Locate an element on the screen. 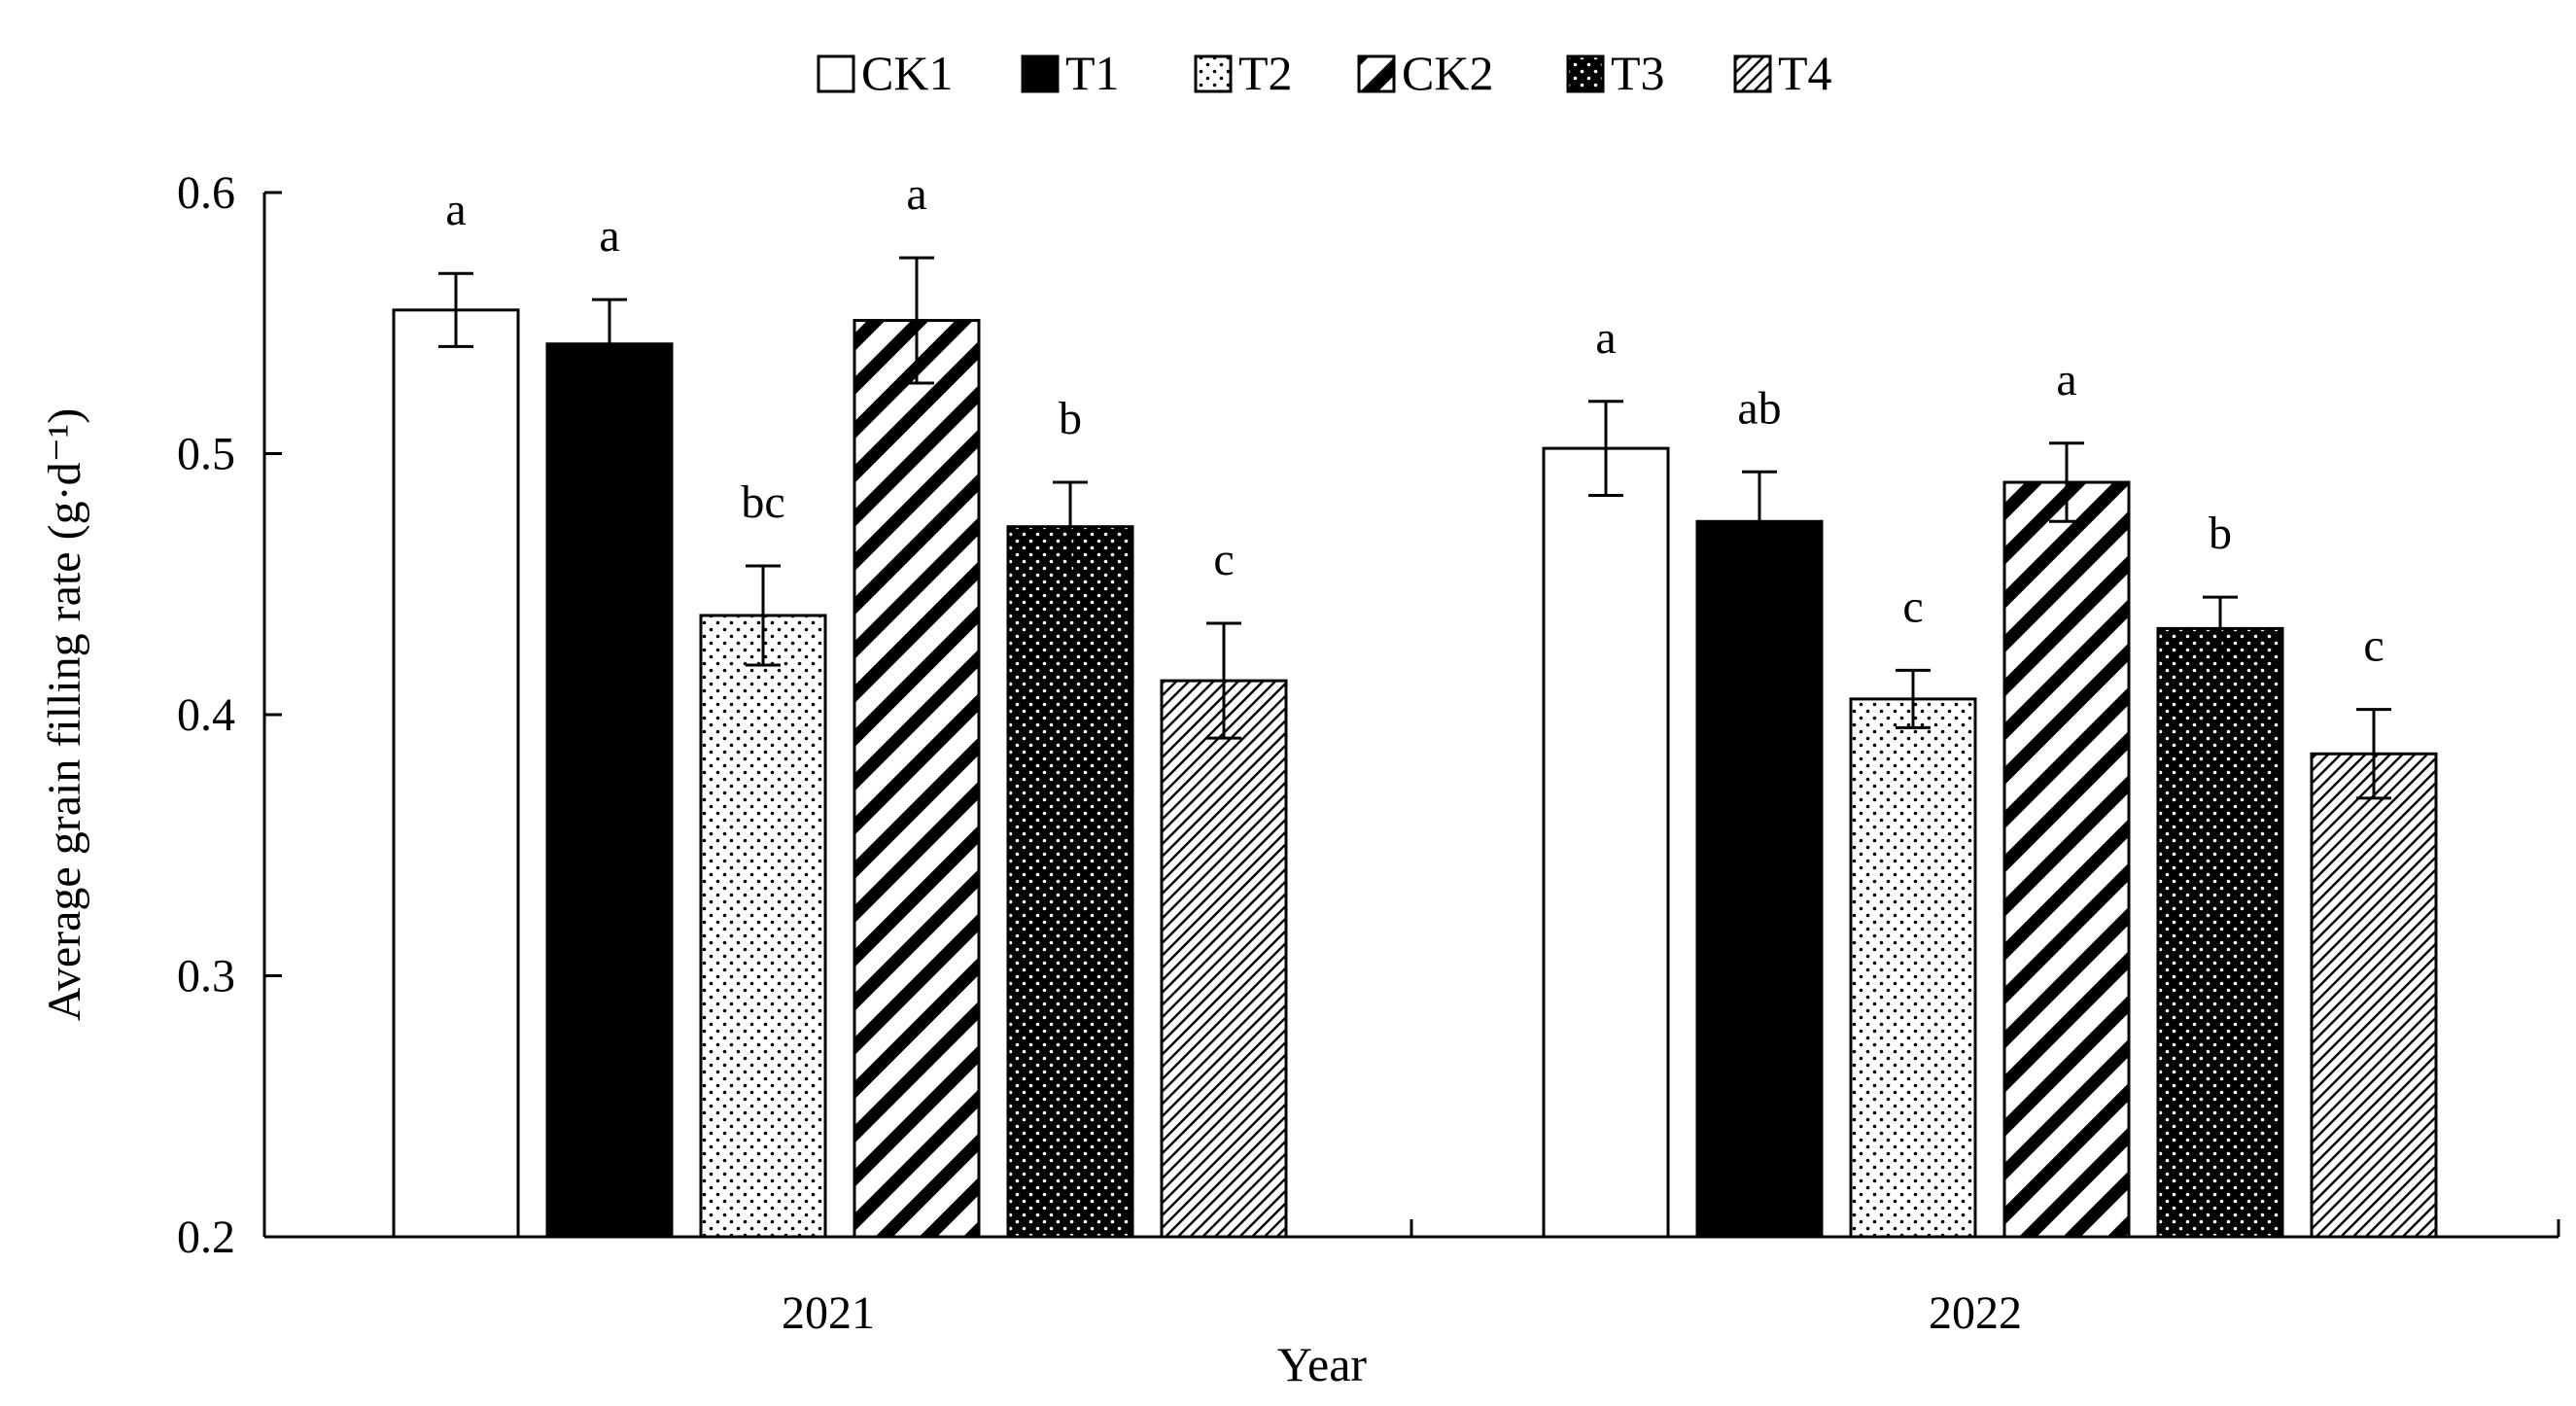 Image resolution: width=2576 pixels, height=1406 pixels. bar-t3-2021 is located at coordinates (1070, 882).